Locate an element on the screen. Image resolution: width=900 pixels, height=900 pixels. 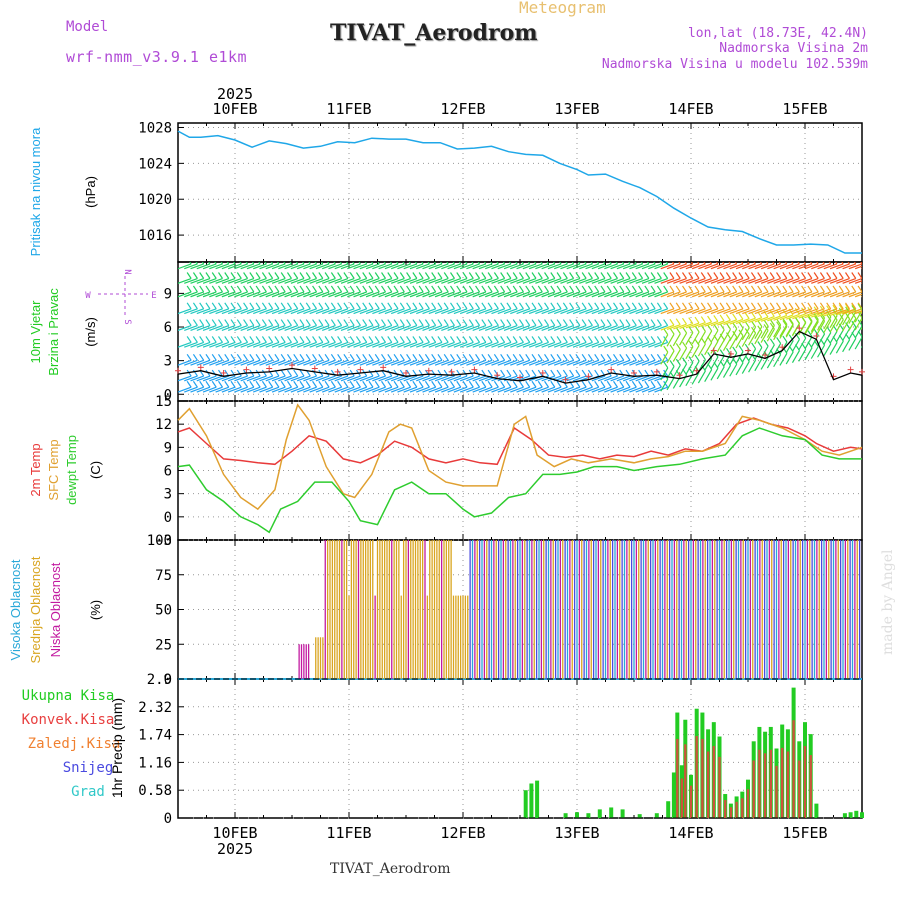
wind-speed-line is located at coordinates (520, 357).